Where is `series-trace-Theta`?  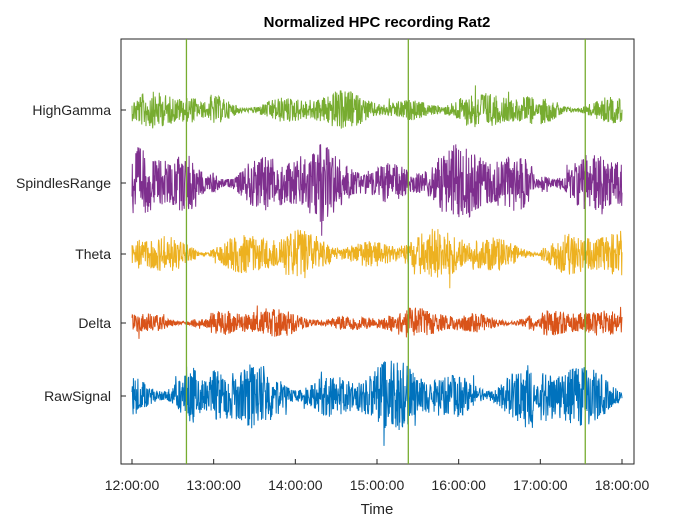 series-trace-Theta is located at coordinates (377, 258).